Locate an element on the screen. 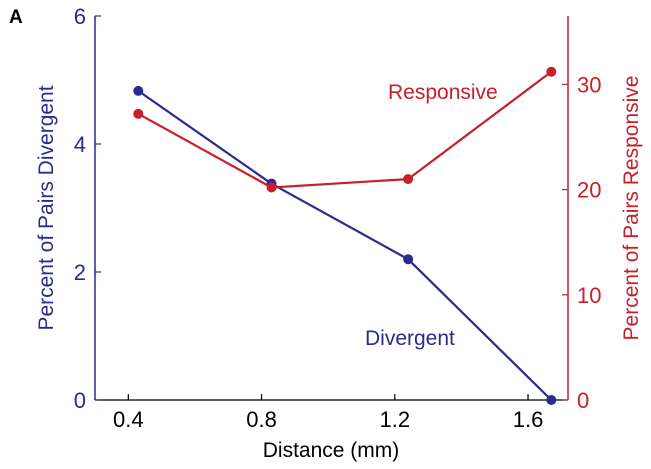 The image size is (651, 469). right-tick-label: 20 is located at coordinates (589, 190).